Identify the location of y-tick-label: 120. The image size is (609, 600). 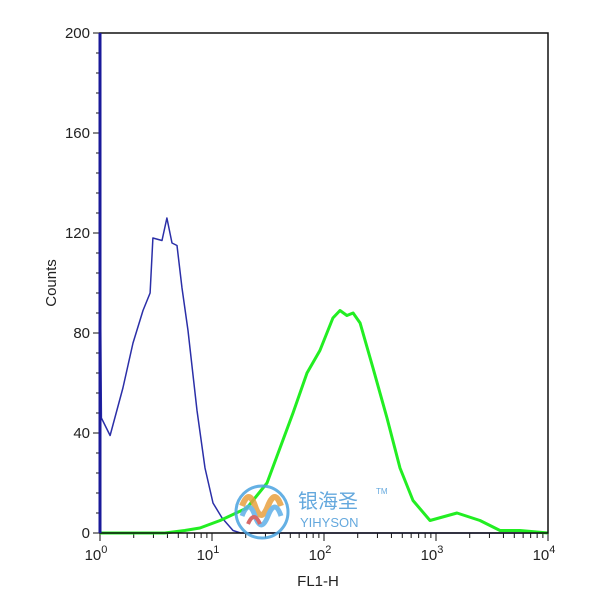
(77, 233).